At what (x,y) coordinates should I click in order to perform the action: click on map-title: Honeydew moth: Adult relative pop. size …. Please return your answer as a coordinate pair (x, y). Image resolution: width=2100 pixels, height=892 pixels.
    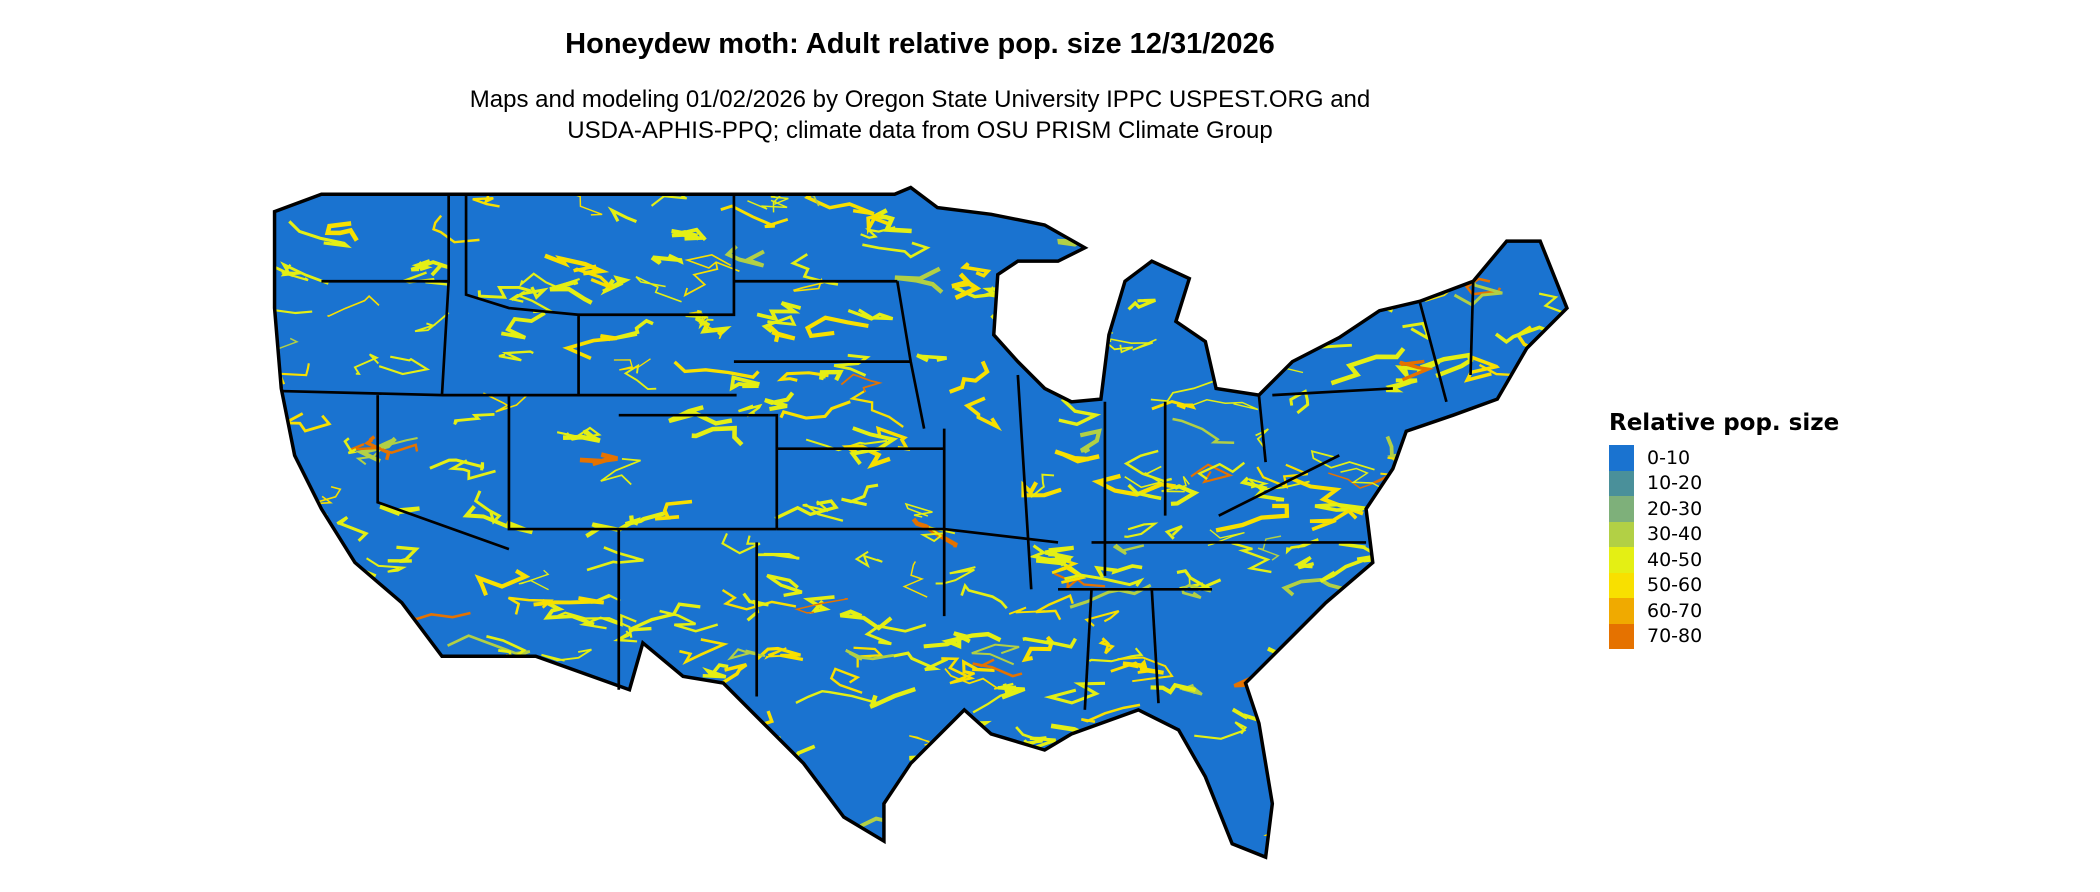
    Looking at the image, I should click on (920, 44).